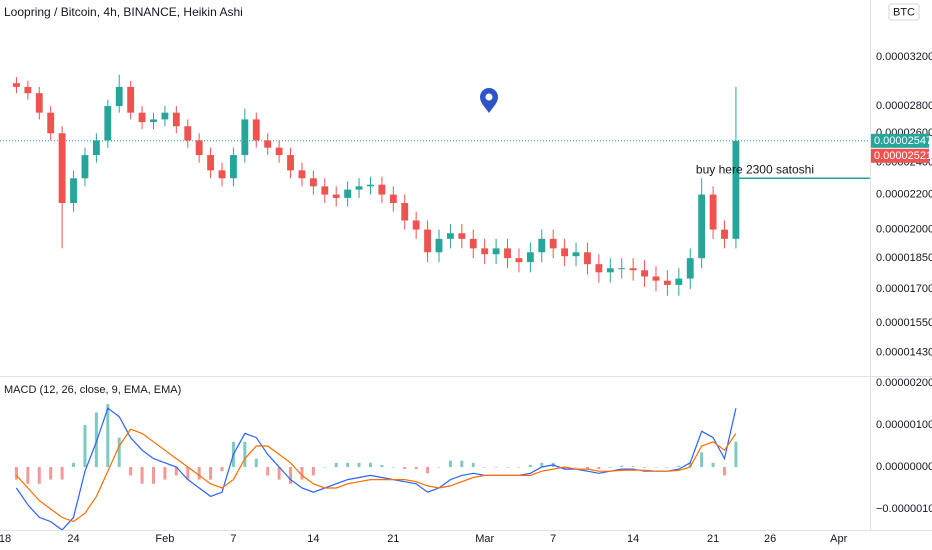  What do you see at coordinates (92, 390) in the screenshot?
I see `macd-title: MACD (12, 26, close, 9, EMA, EMA)` at bounding box center [92, 390].